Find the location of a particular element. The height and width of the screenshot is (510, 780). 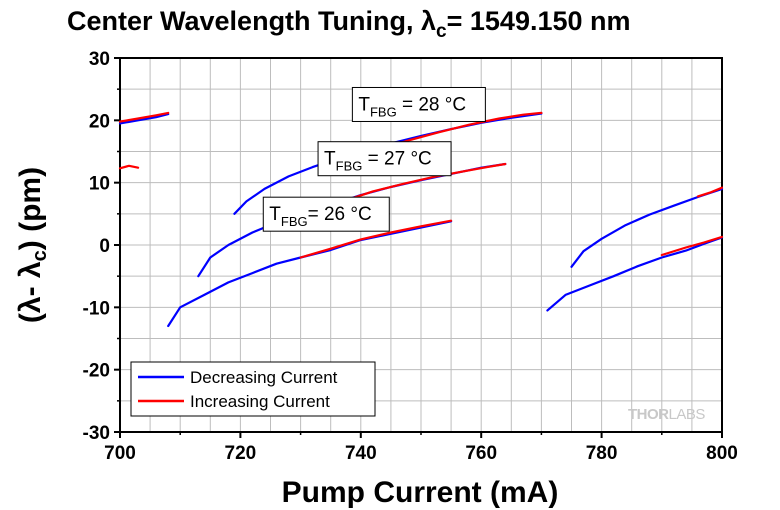

legend-label-increasing: Increasing Current is located at coordinates (260, 401).